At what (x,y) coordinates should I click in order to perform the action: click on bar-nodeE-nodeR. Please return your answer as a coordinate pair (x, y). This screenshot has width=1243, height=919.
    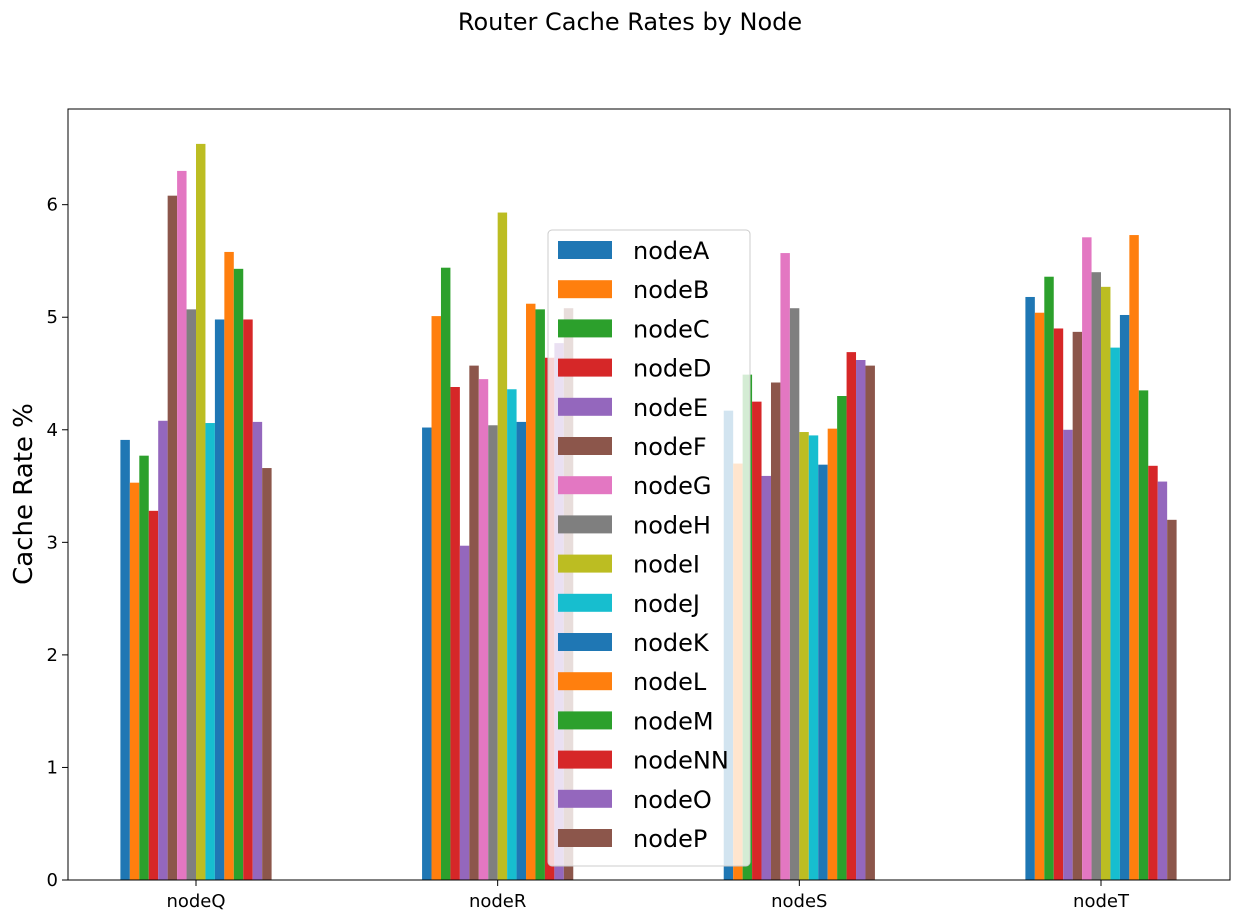
    Looking at the image, I should click on (464, 712).